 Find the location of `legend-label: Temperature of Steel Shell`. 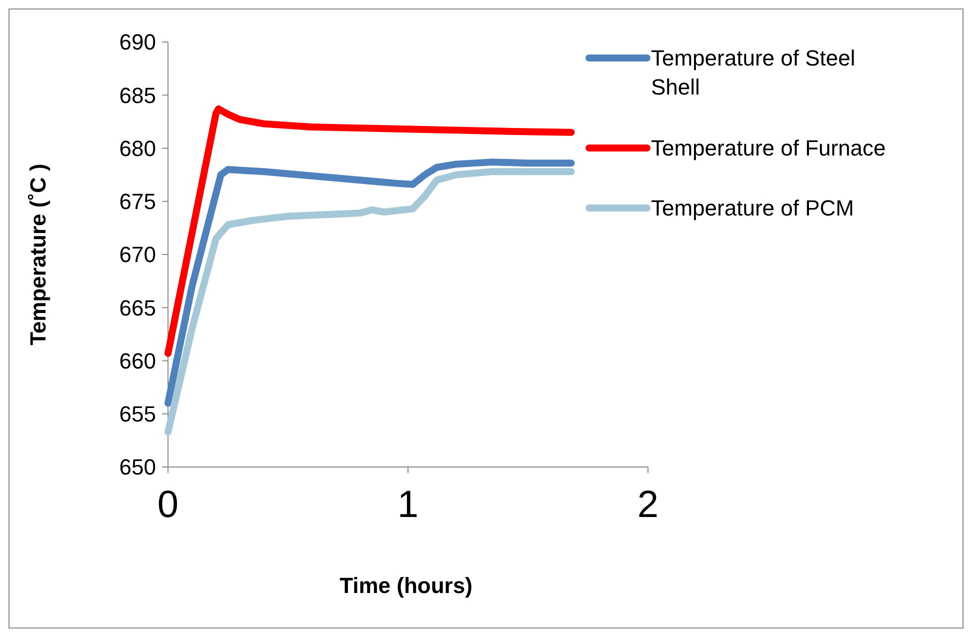

legend-label: Temperature of Steel Shell is located at coordinates (753, 73).